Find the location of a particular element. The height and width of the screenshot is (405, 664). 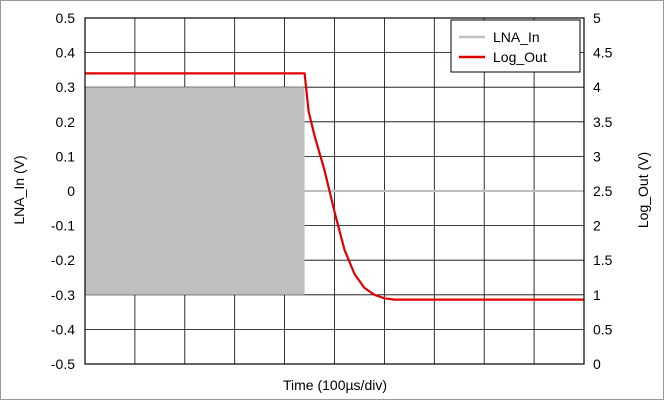

y-right-tick-label: 0 is located at coordinates (597, 364).